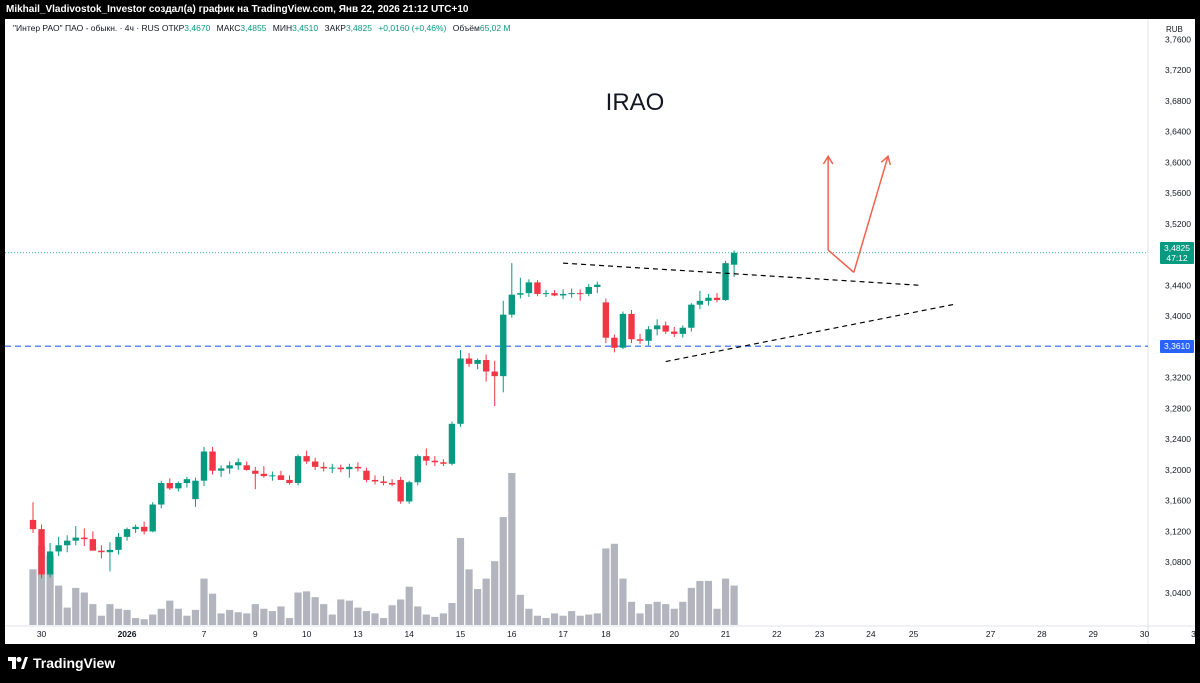 Image resolution: width=1200 pixels, height=683 pixels. I want to click on symbol-name: "Интер РАО" ПАО - обыкн. · 4ч · RUS, so click(86, 28).